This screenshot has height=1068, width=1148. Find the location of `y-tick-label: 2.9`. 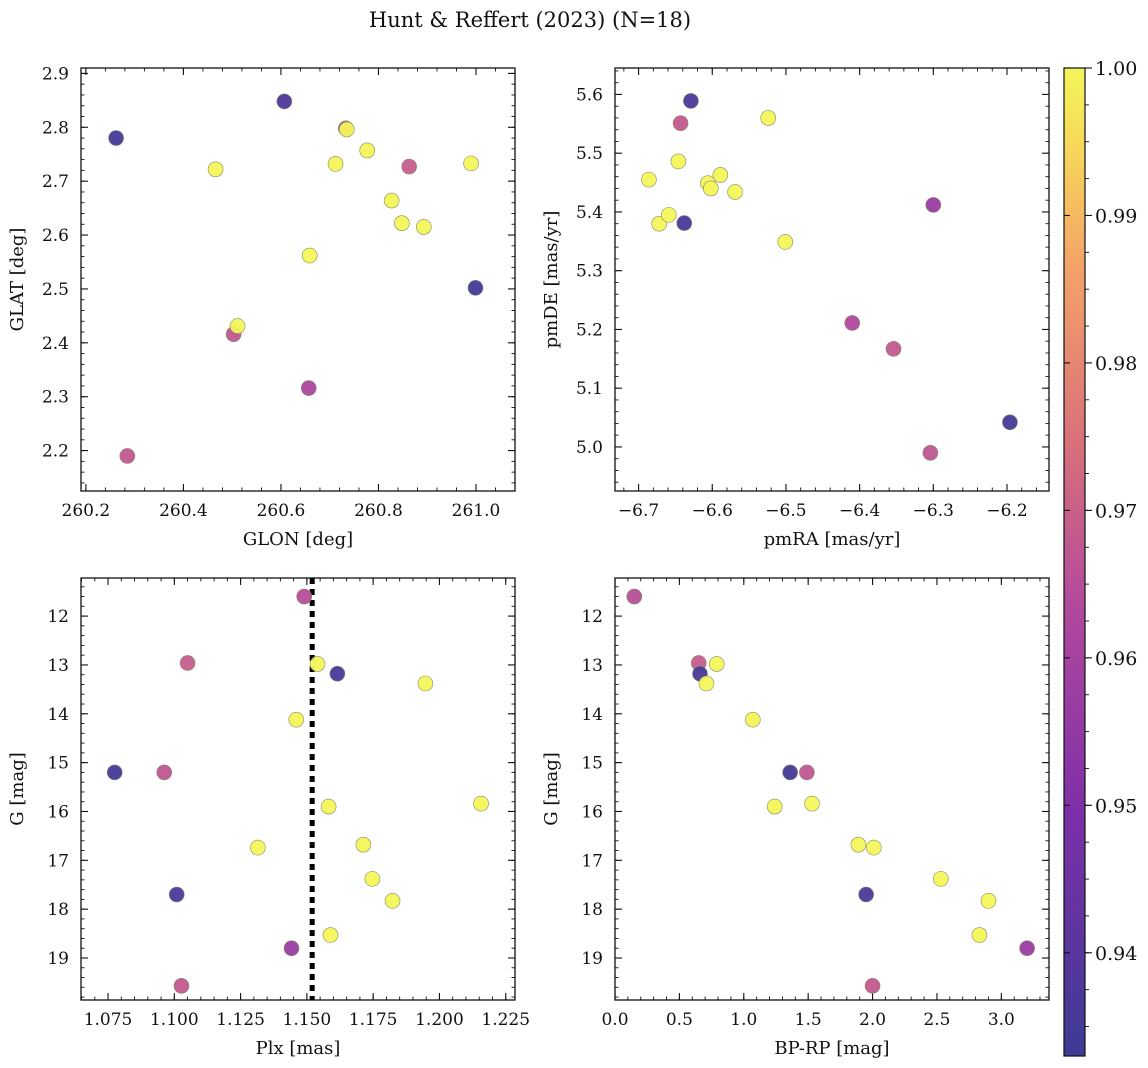

y-tick-label: 2.9 is located at coordinates (55, 74).